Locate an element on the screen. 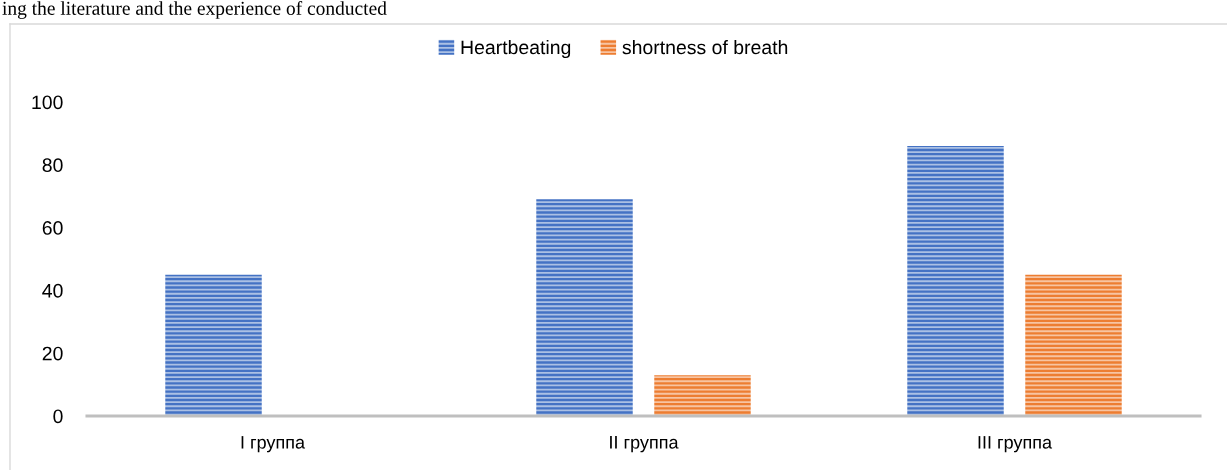 The width and height of the screenshot is (1227, 470). y-tick-label: 60 is located at coordinates (52, 228).